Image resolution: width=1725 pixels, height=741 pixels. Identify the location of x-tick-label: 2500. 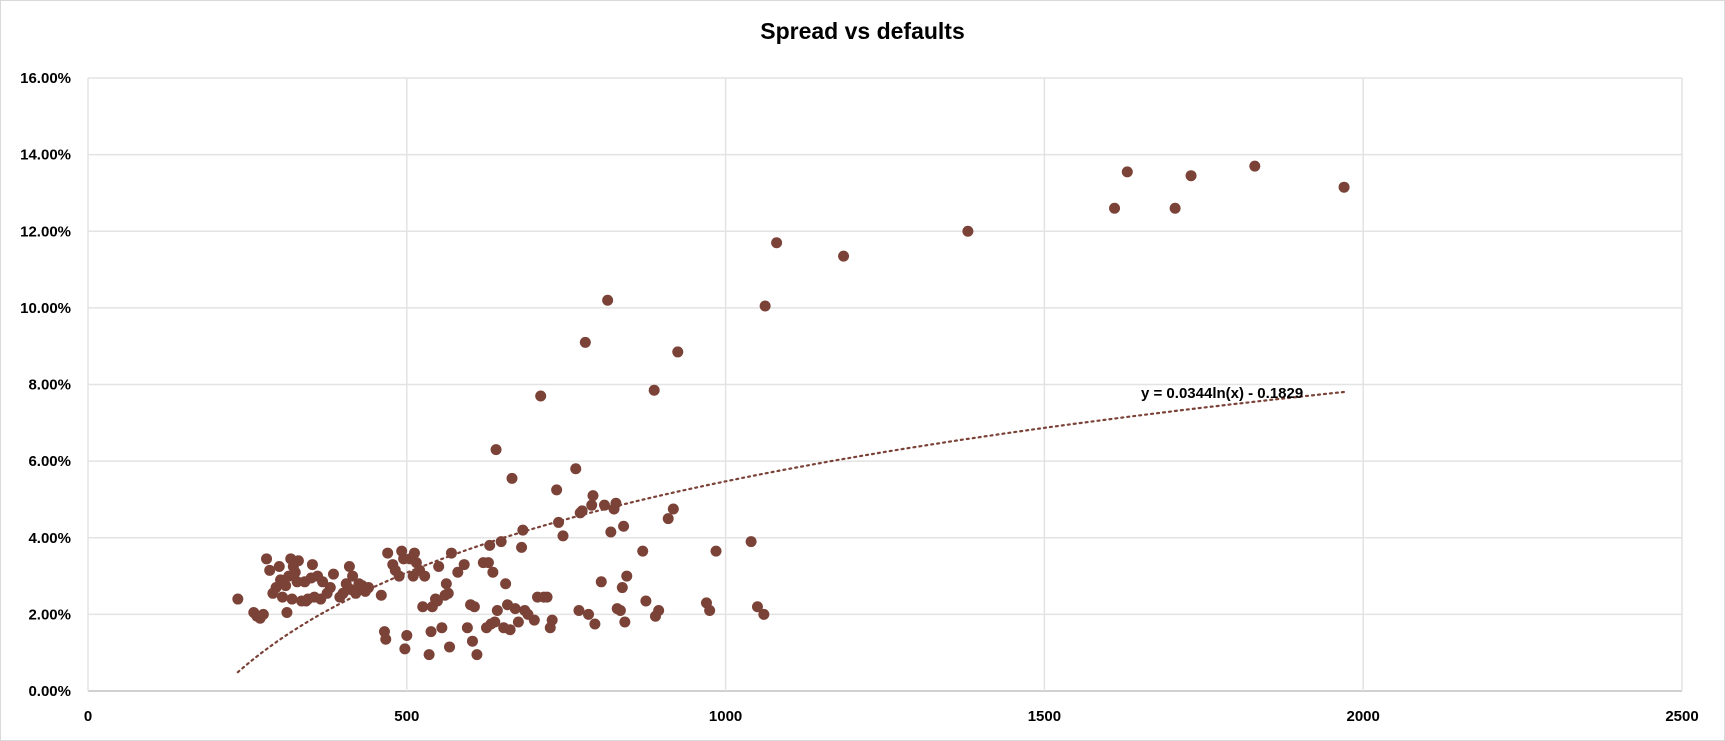
(1681, 716).